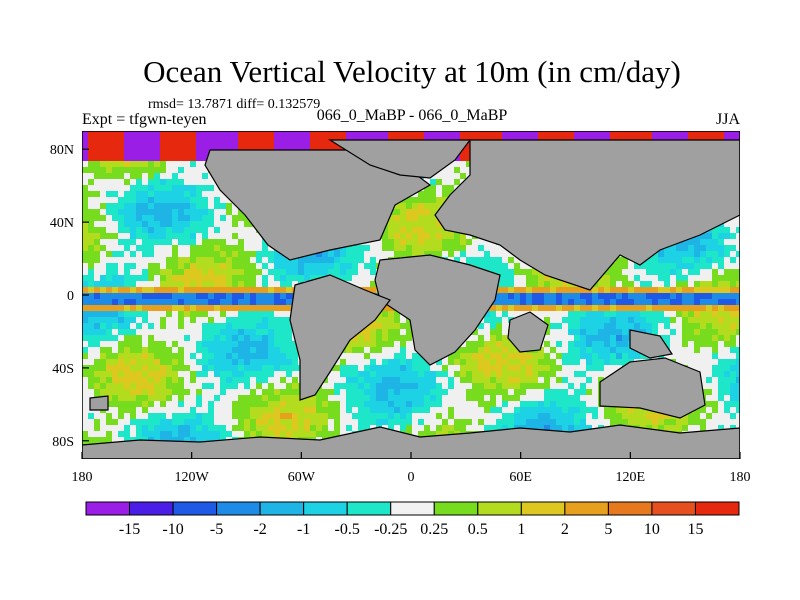 The width and height of the screenshot is (800, 600). What do you see at coordinates (151, 508) in the screenshot?
I see `colorbar-swatch` at bounding box center [151, 508].